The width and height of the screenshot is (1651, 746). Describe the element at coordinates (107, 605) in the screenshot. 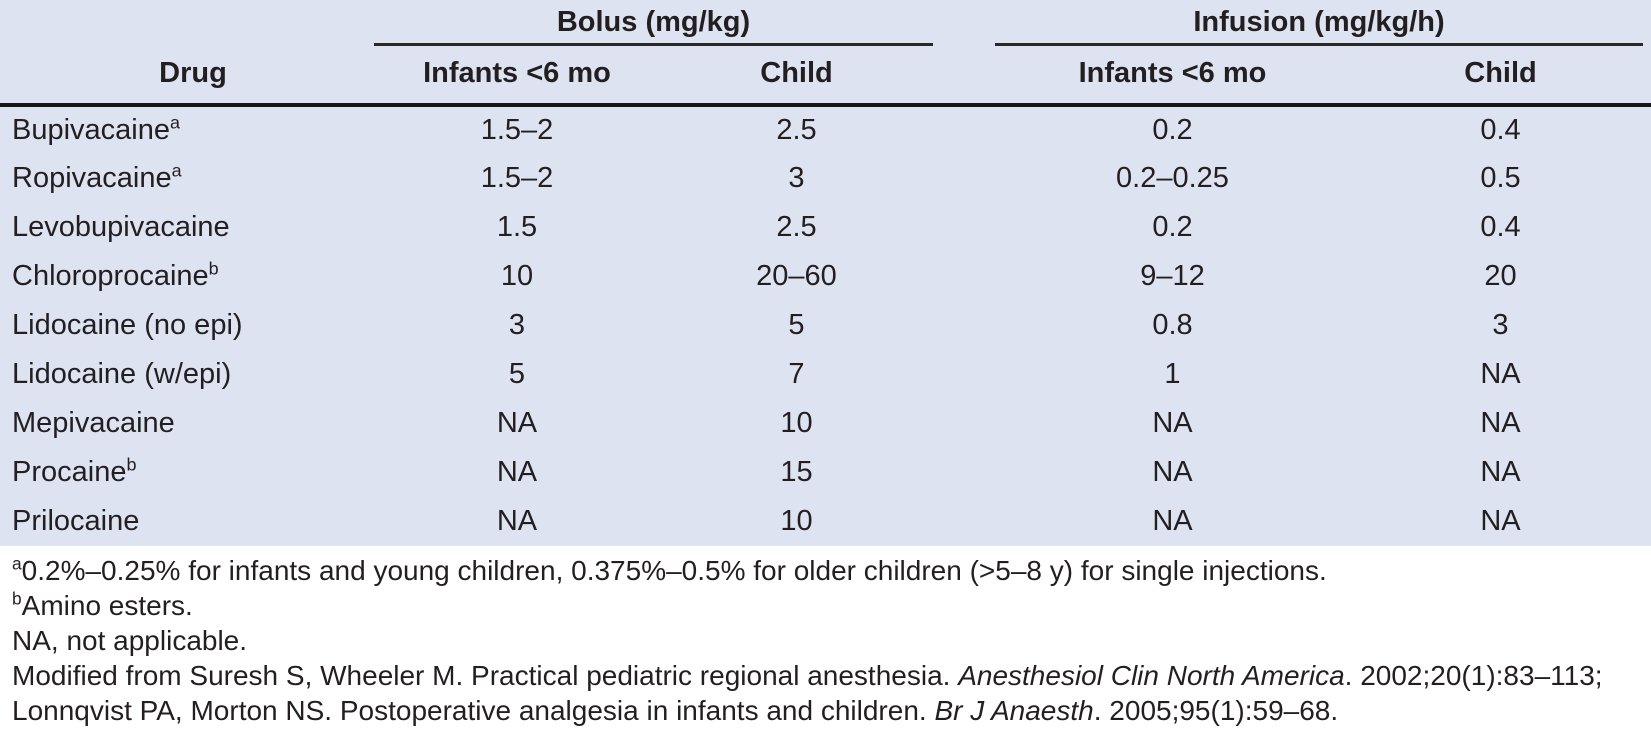

I see `footnote-b-text: Amino esters.` at that location.